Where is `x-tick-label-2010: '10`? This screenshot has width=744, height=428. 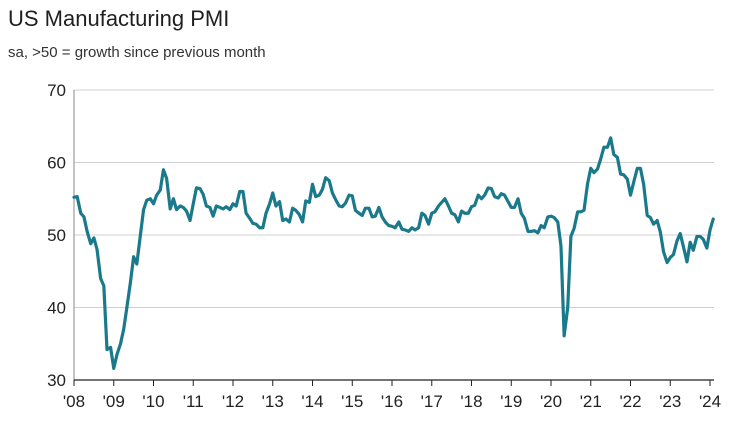 x-tick-label-2010: '10 is located at coordinates (153, 401).